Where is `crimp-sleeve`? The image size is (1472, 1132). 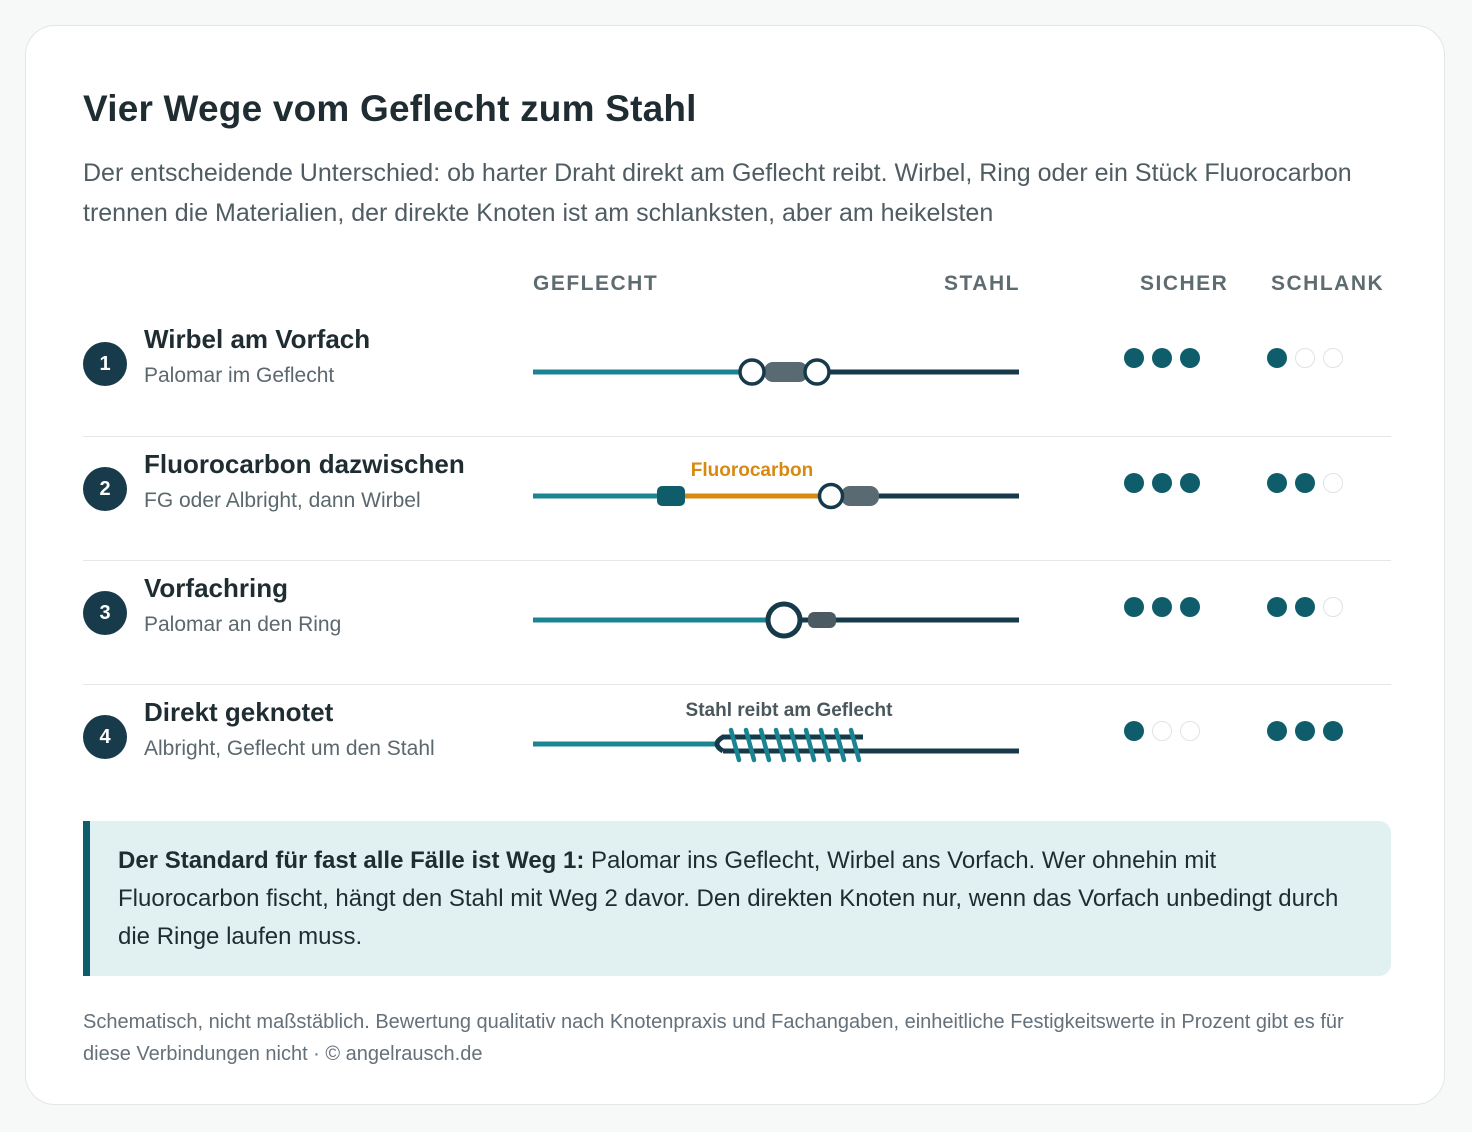 crimp-sleeve is located at coordinates (822, 620).